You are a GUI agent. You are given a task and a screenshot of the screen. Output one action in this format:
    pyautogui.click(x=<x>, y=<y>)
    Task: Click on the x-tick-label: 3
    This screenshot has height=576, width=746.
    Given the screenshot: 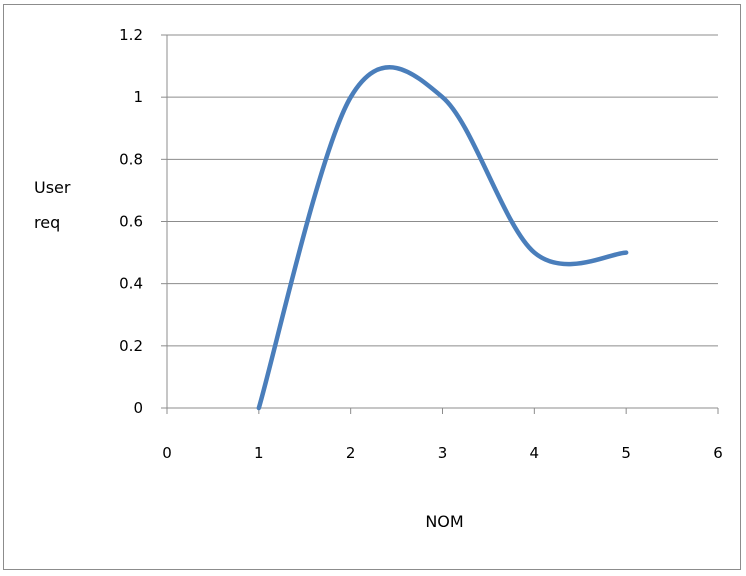 What is the action you would take?
    pyautogui.click(x=443, y=453)
    